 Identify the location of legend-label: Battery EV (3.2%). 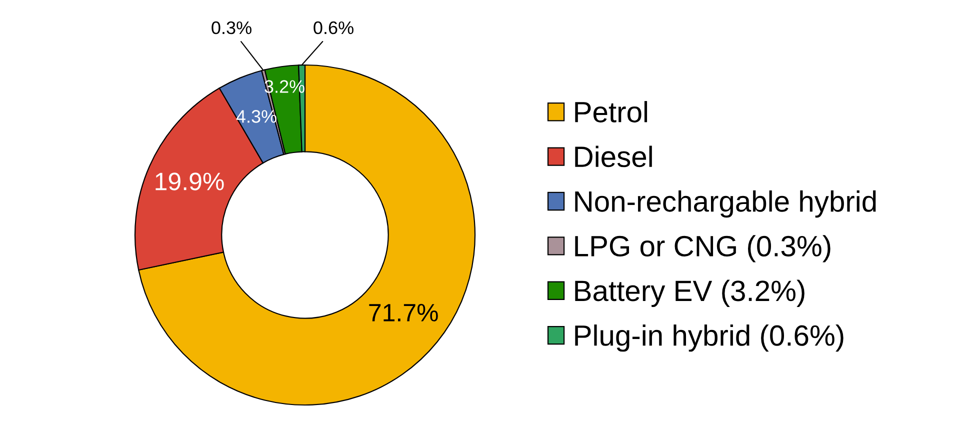
(689, 293).